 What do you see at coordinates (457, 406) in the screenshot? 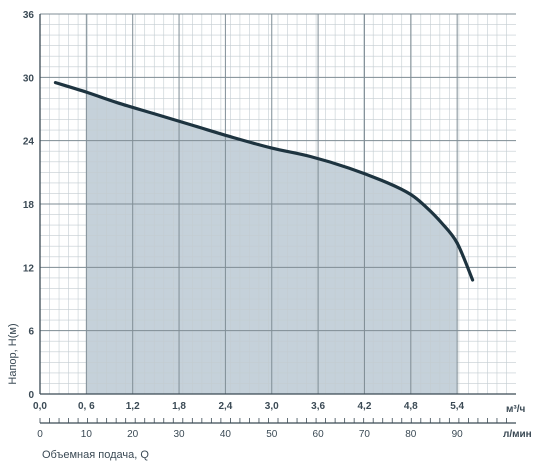
I see `x-tick-label: 5,4` at bounding box center [457, 406].